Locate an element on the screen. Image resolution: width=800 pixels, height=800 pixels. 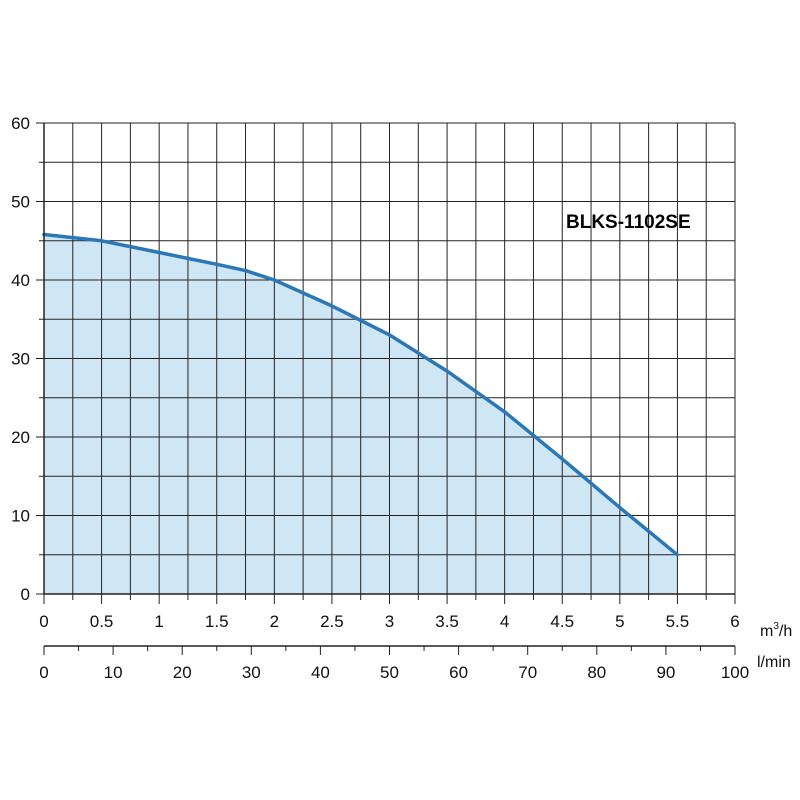
x-tick-label: 0.5 is located at coordinates (102, 621).